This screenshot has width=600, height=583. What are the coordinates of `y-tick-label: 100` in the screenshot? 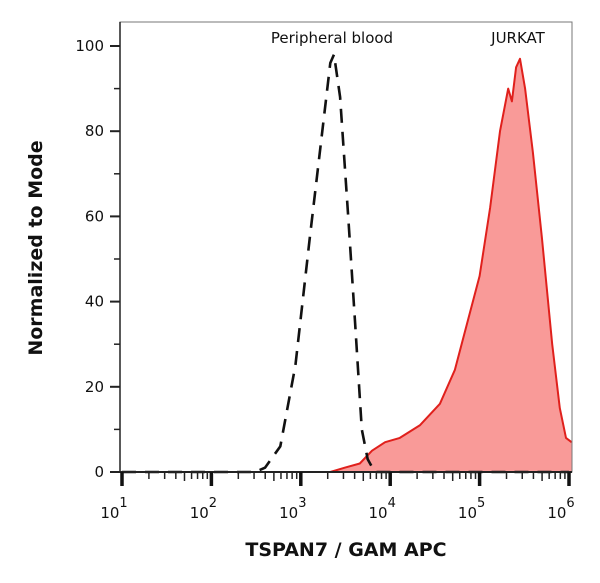 It's located at (89, 46).